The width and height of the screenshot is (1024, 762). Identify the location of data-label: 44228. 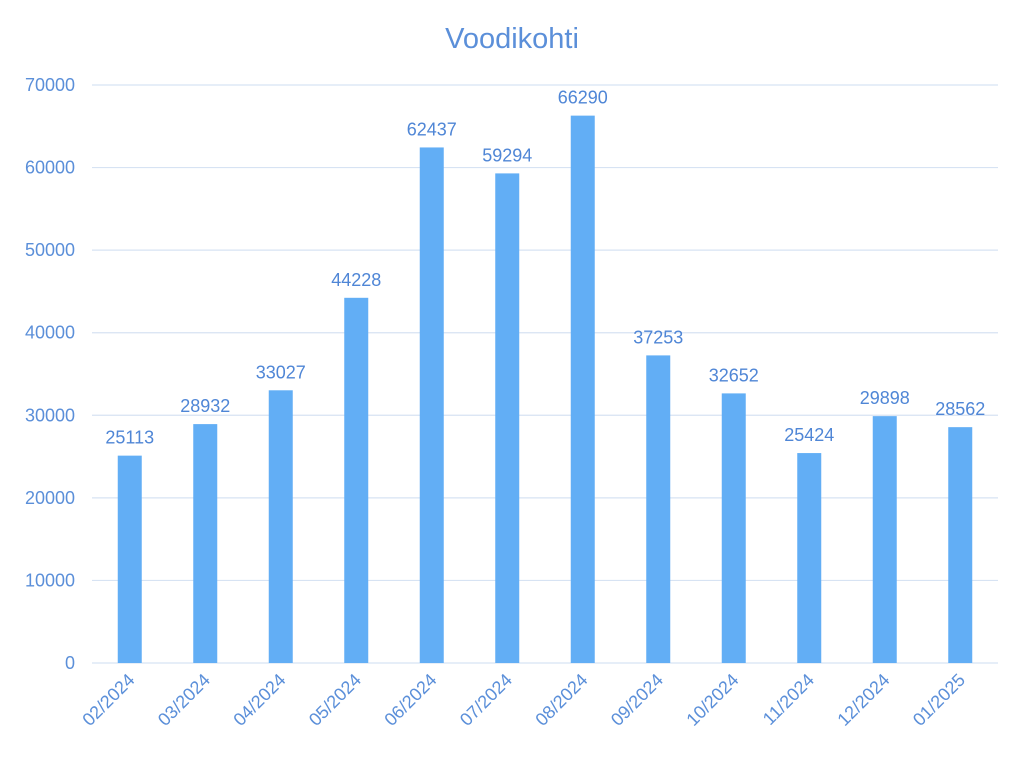
(356, 280).